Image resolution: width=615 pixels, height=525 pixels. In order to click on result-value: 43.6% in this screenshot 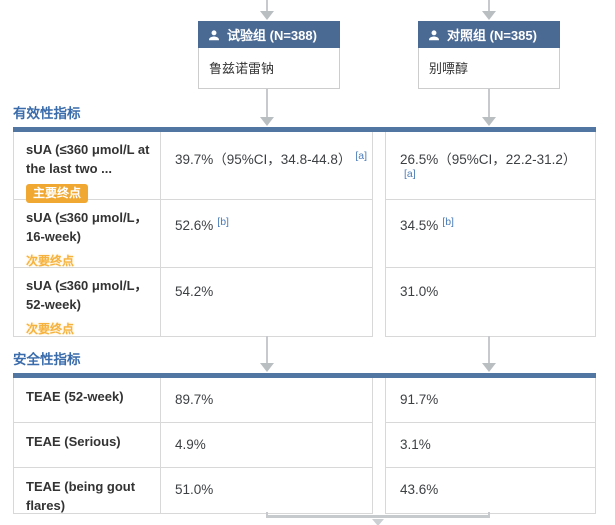, I will do `click(419, 489)`.